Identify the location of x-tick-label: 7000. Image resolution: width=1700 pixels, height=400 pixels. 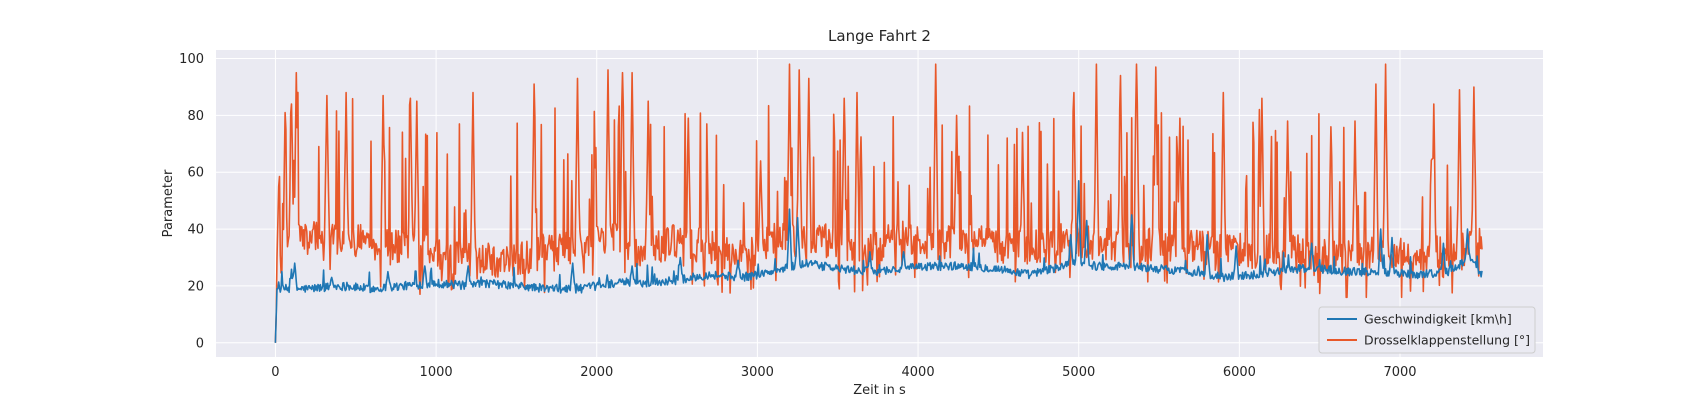
(1399, 372).